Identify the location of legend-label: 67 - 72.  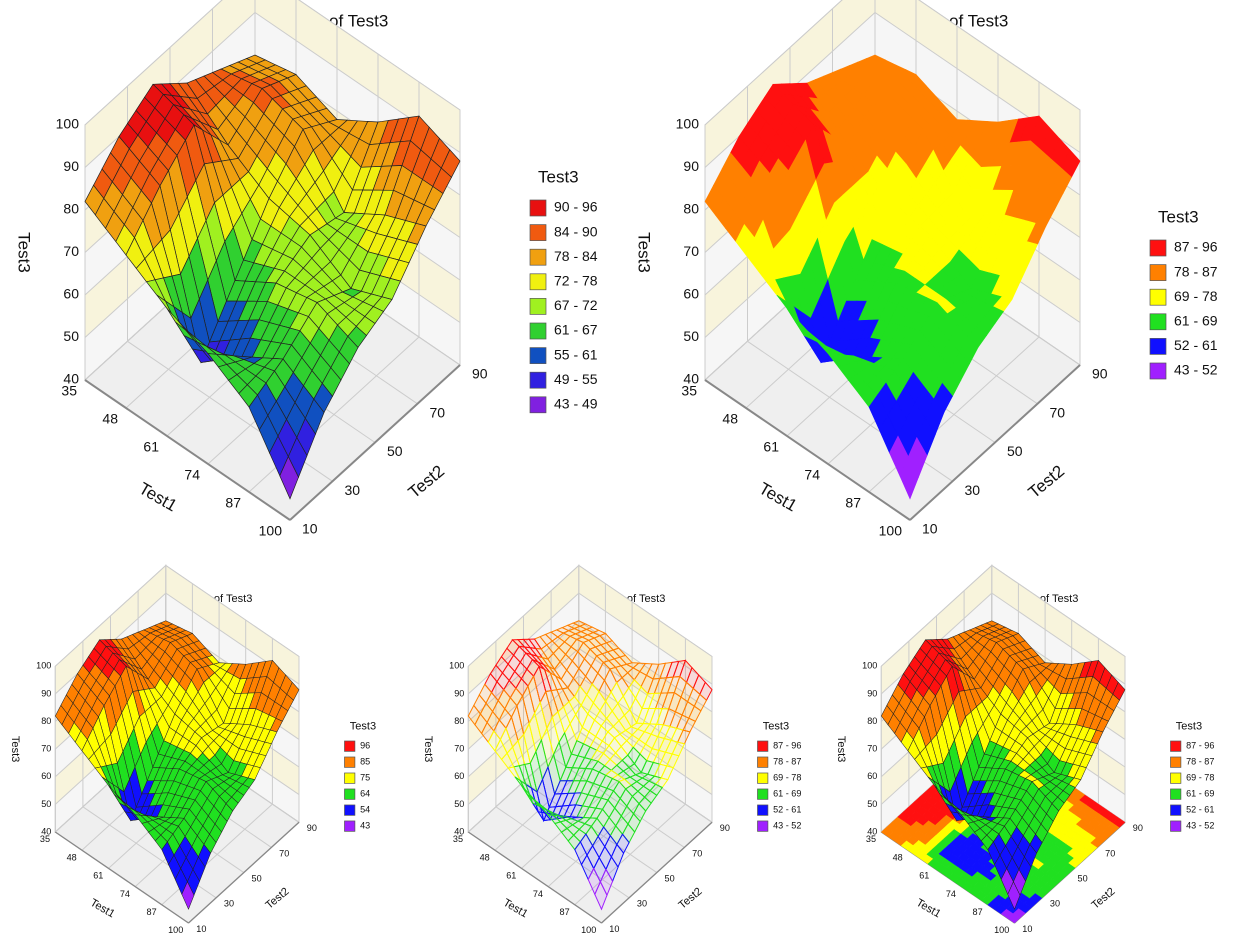
(576, 305).